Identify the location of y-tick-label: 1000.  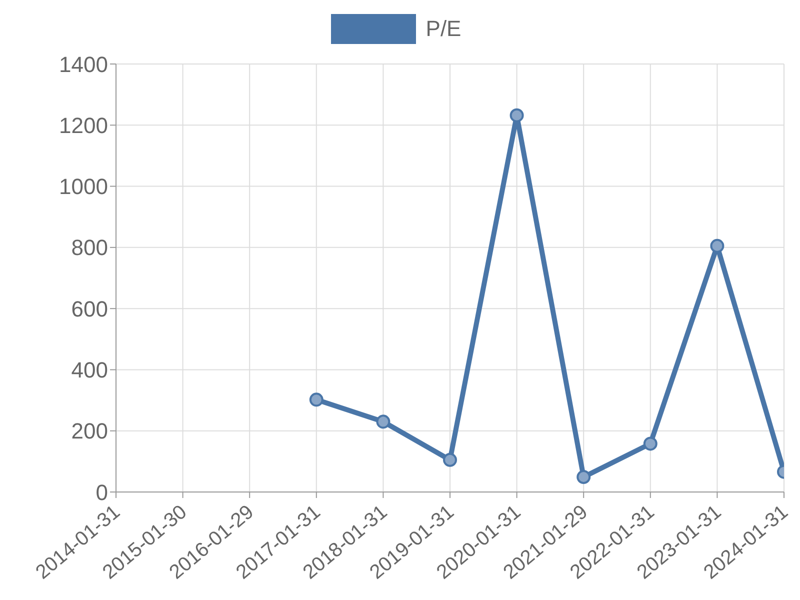
(83, 187).